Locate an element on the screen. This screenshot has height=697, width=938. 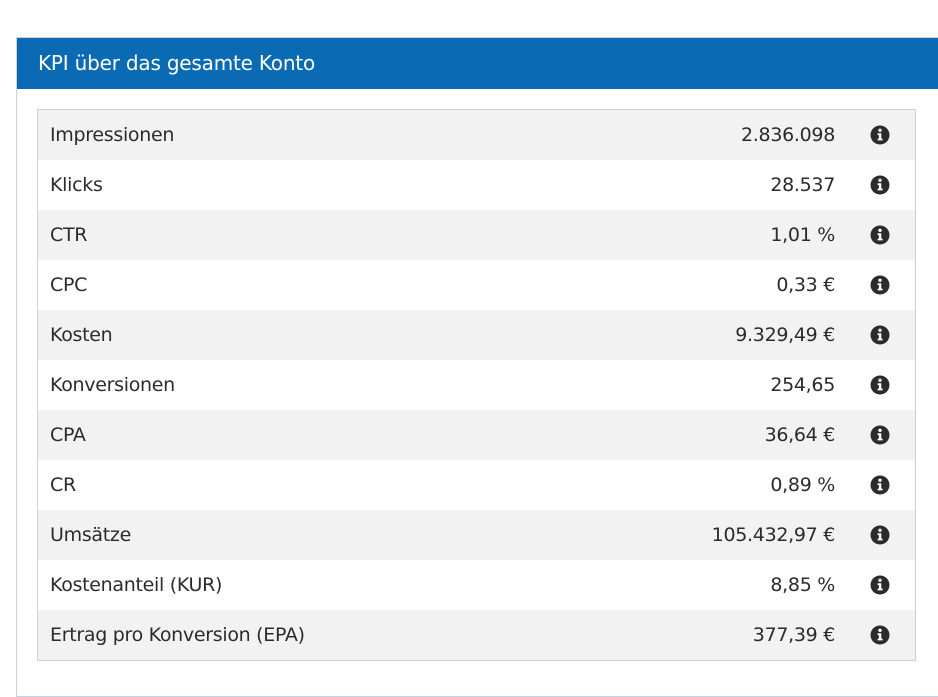
kpi-label: Impressionen is located at coordinates (112, 135).